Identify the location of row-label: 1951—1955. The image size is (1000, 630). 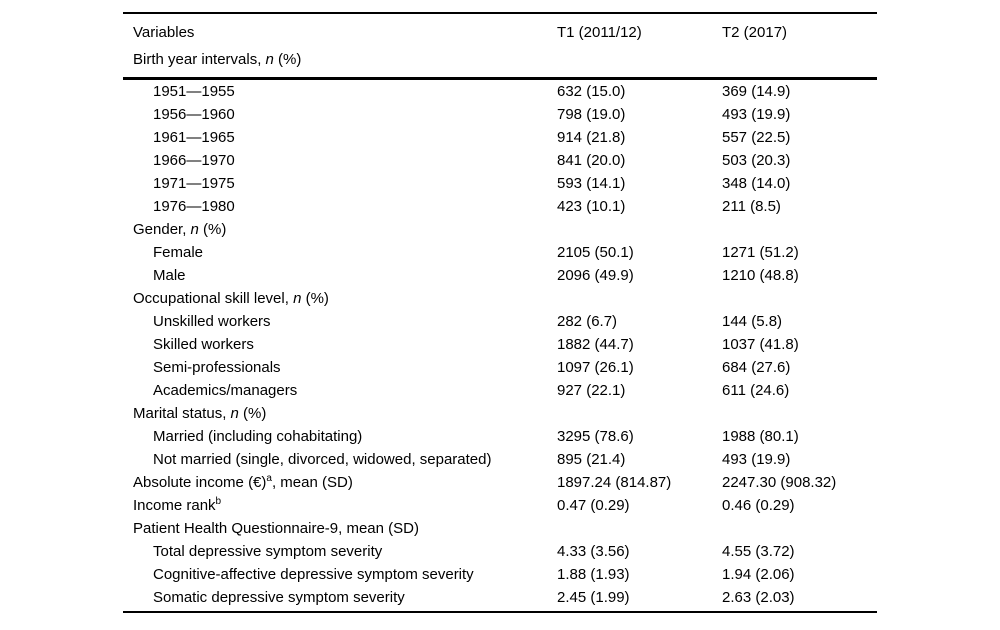
(194, 91).